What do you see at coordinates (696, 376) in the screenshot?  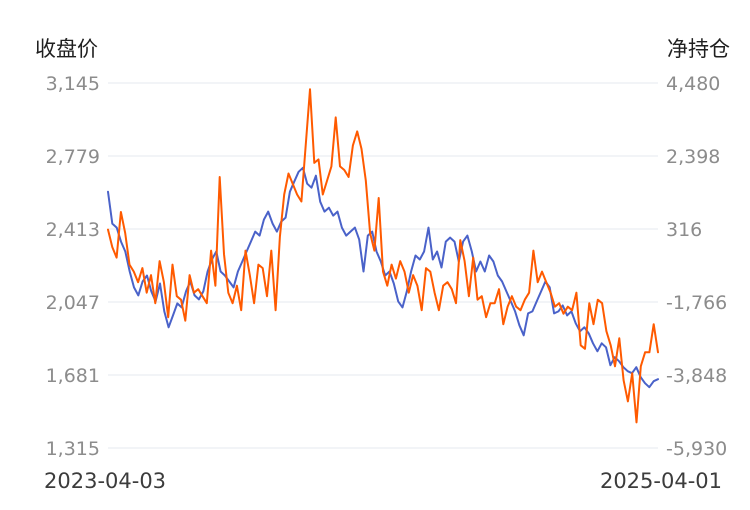 I see `right-tick-label: -3,848` at bounding box center [696, 376].